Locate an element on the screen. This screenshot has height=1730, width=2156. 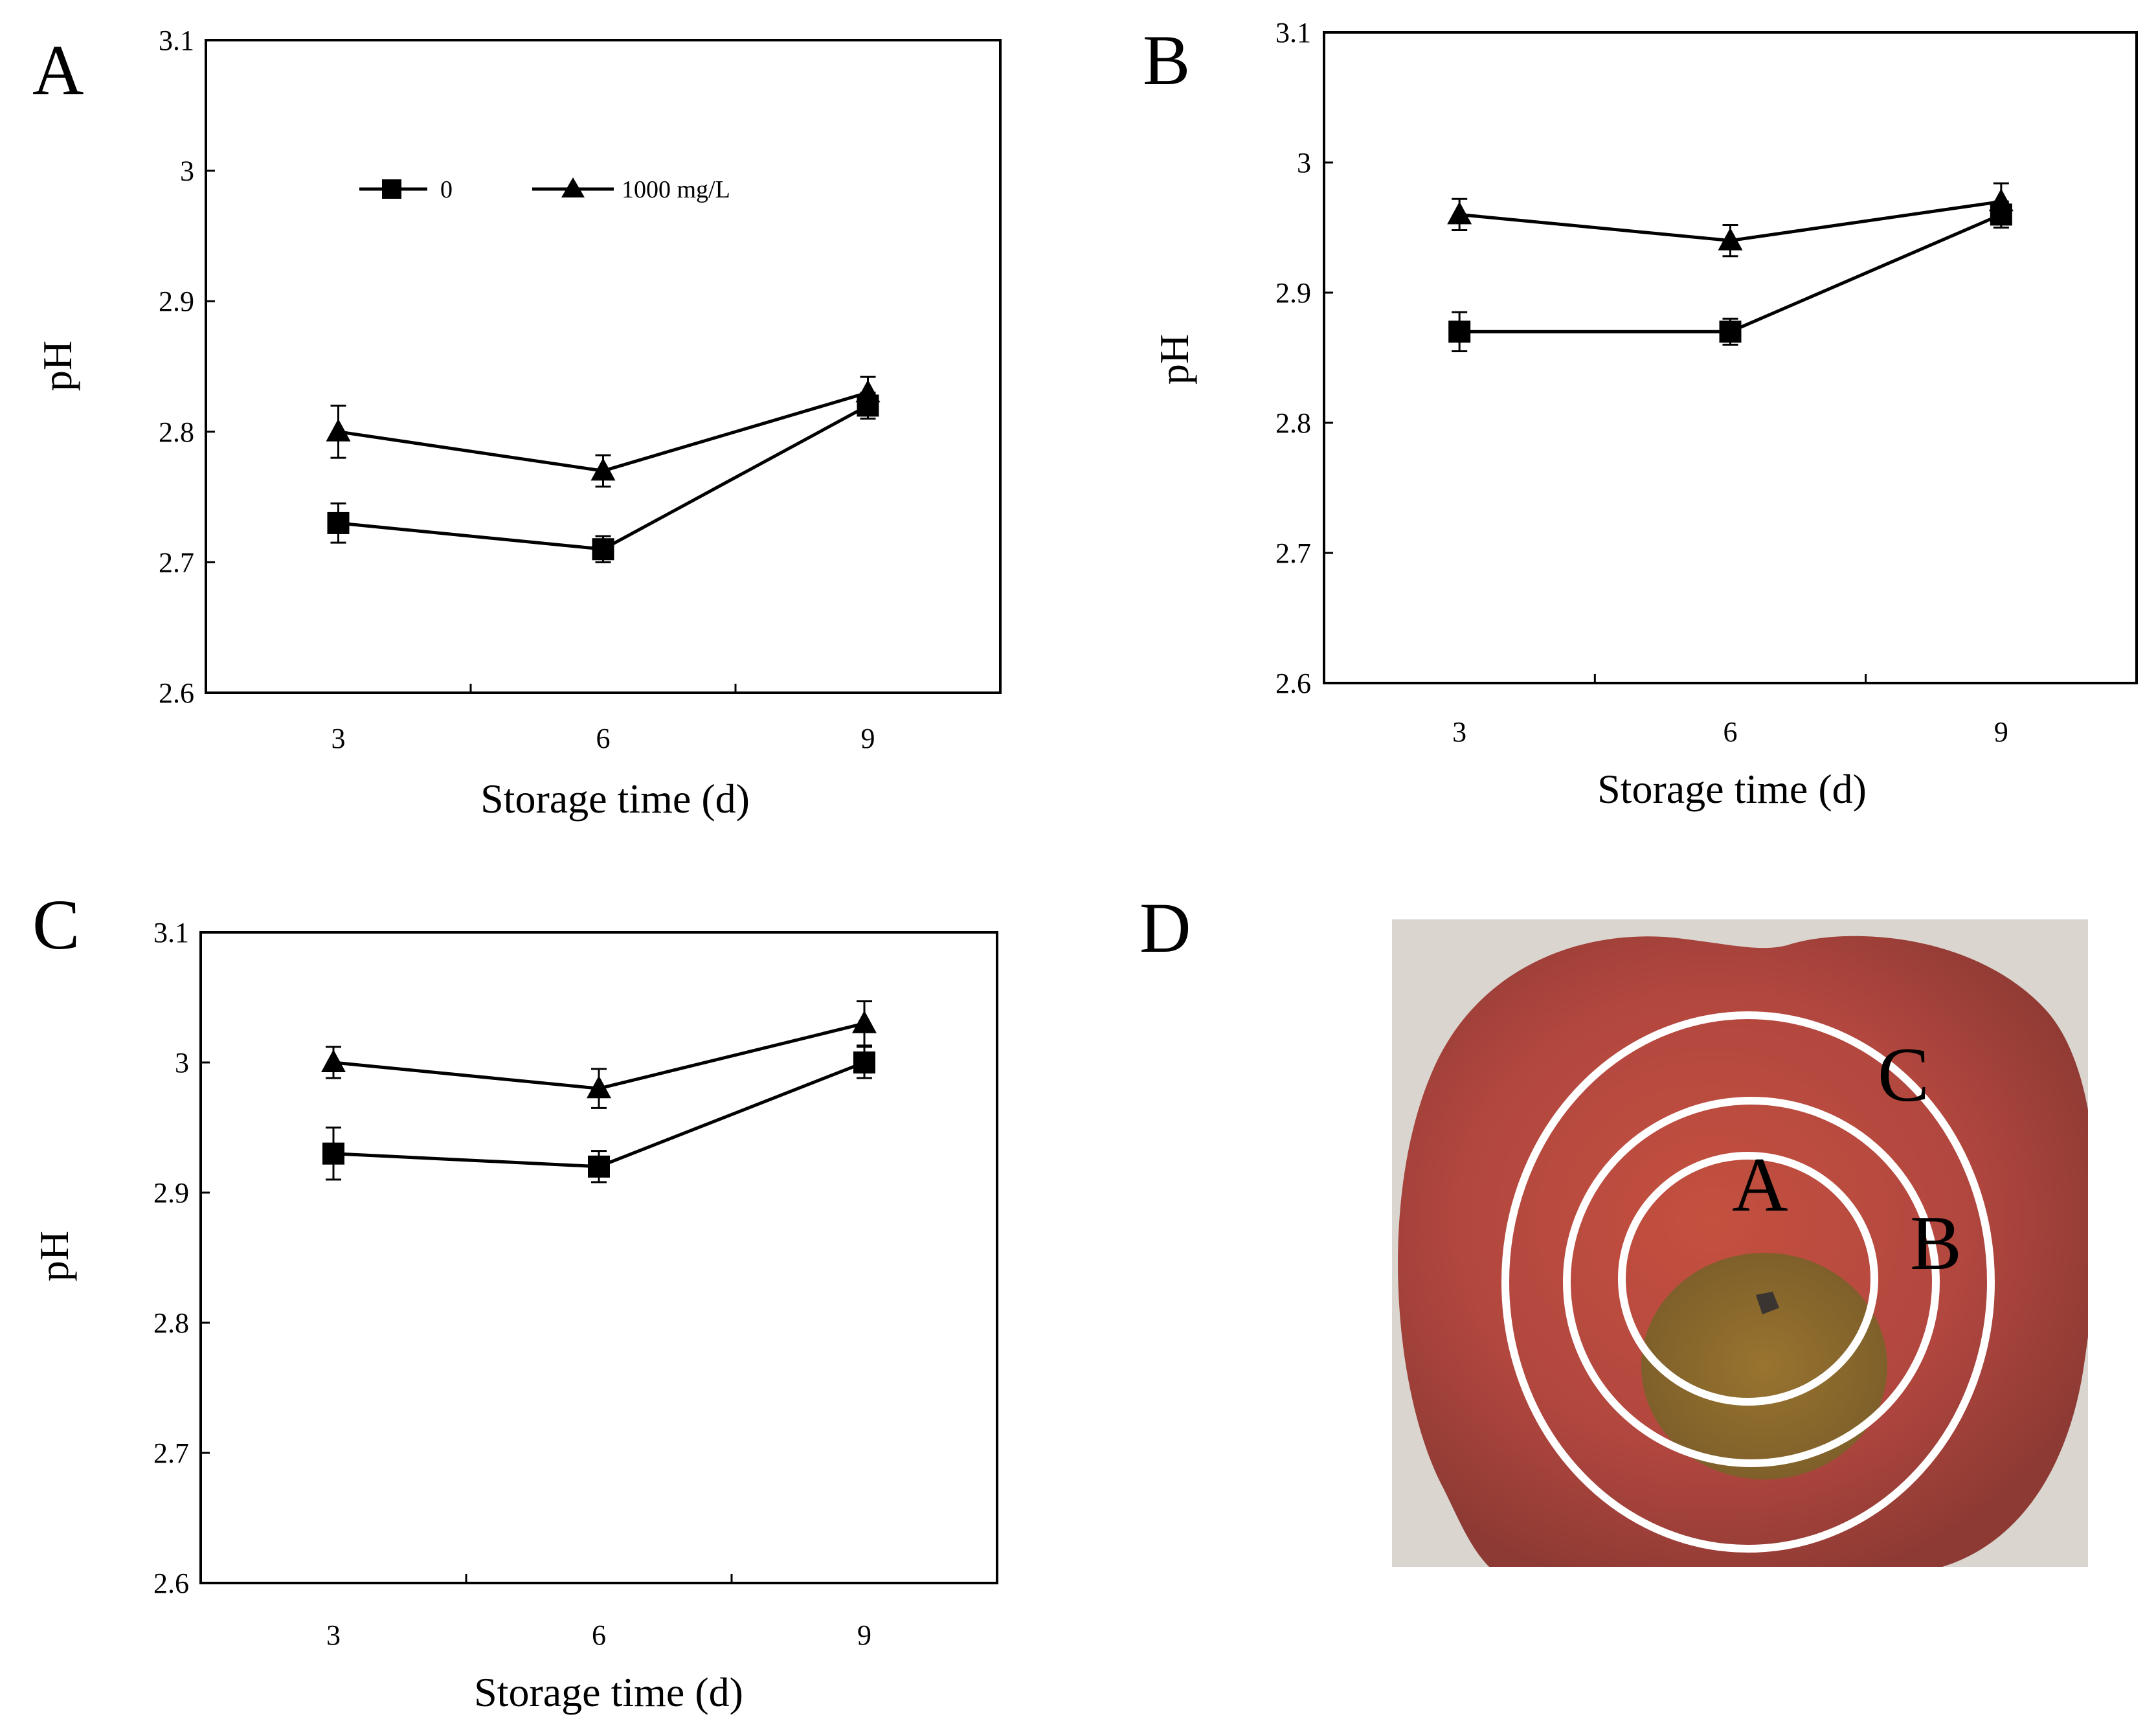
x-tick-label-c: 3 is located at coordinates (333, 1635).